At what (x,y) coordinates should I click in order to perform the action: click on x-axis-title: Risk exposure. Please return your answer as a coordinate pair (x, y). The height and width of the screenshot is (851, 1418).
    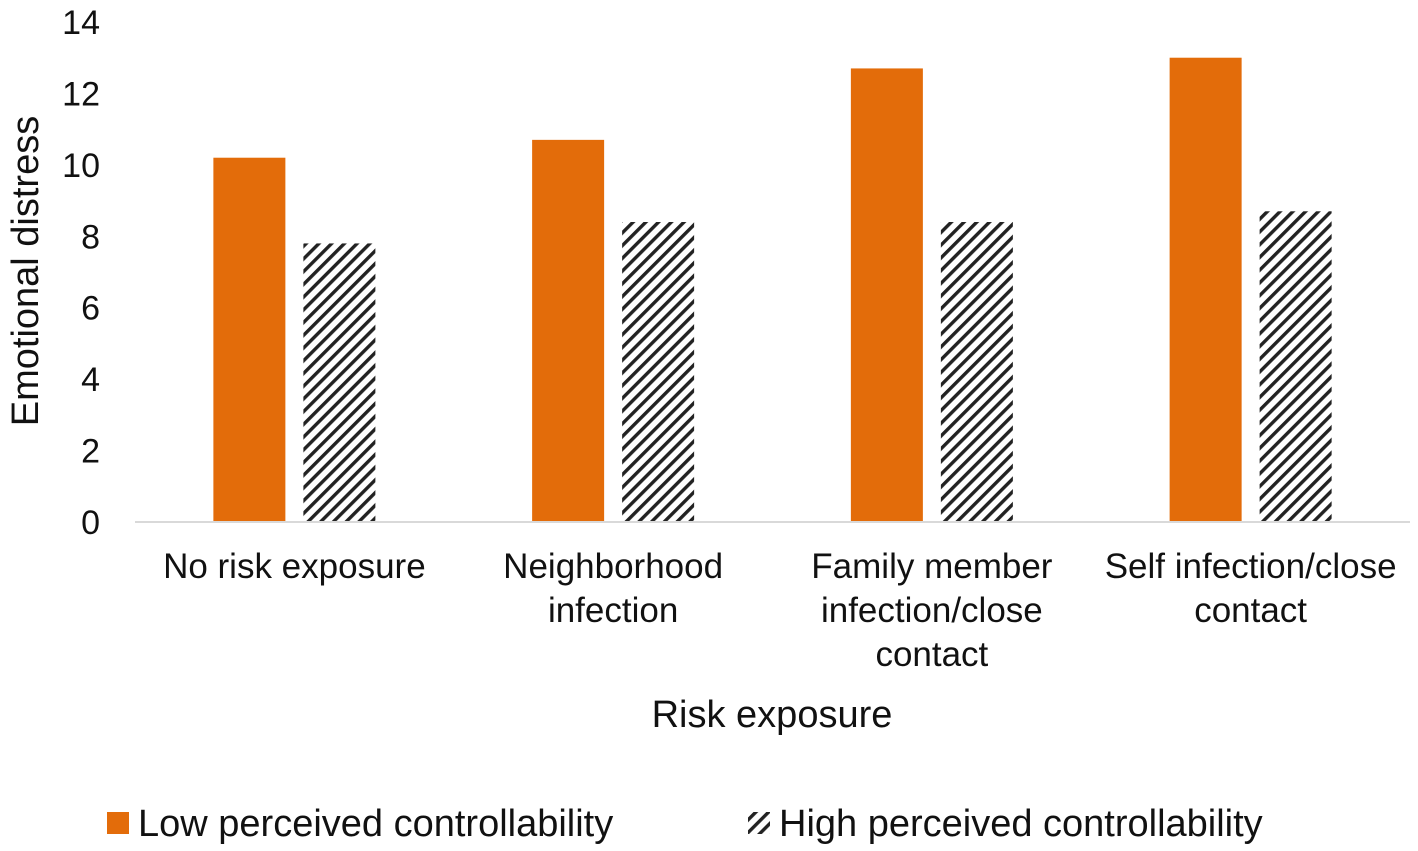
    Looking at the image, I should click on (772, 715).